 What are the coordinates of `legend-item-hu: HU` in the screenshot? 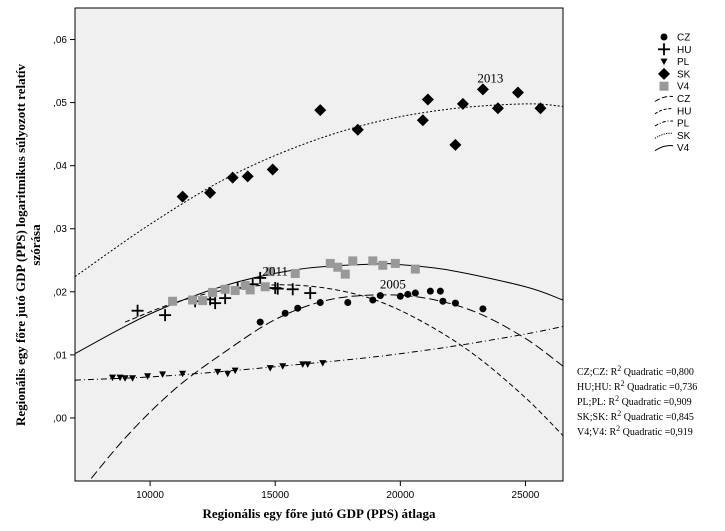 It's located at (672, 111).